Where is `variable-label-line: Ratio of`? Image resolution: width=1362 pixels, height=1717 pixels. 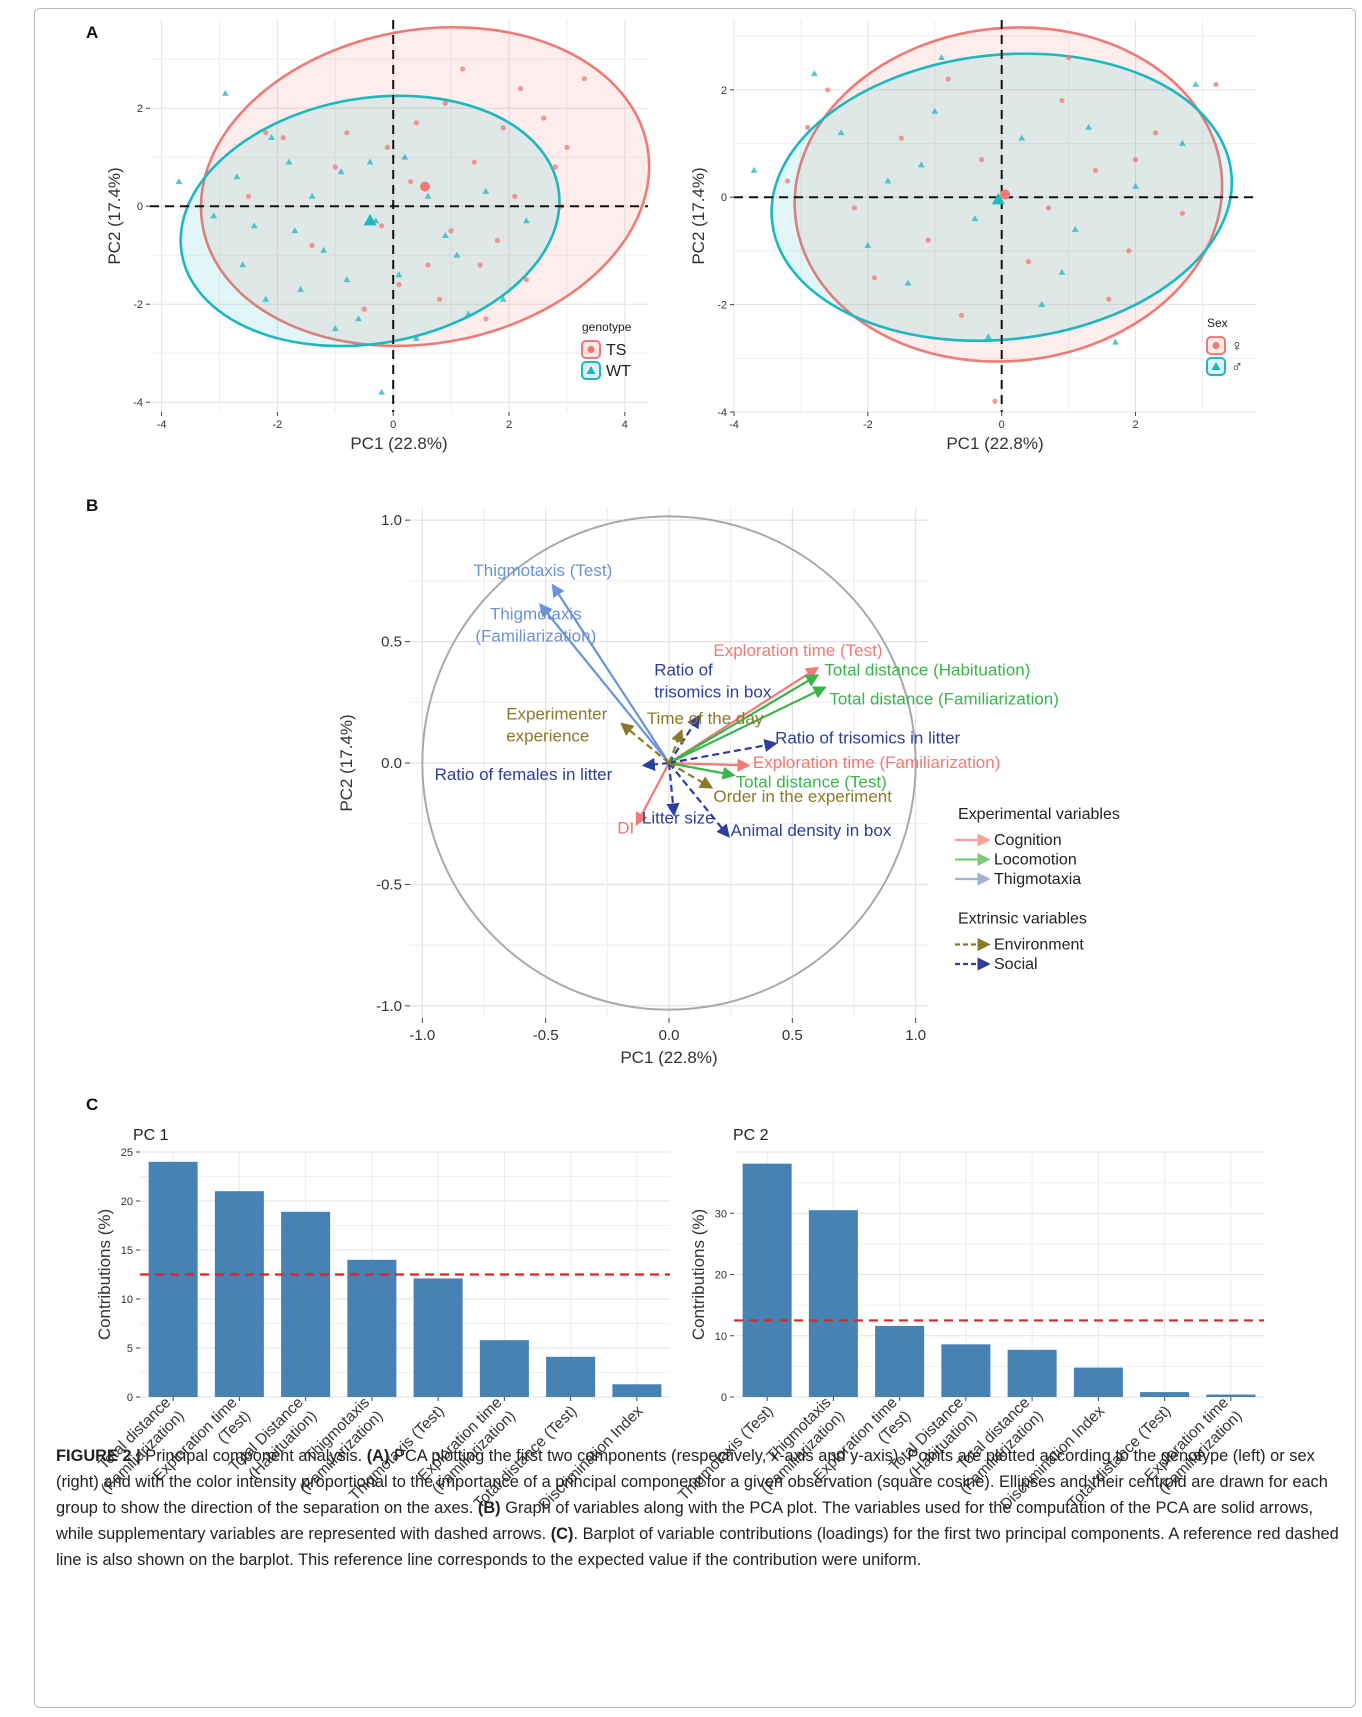
variable-label-line: Ratio of is located at coordinates (683, 670).